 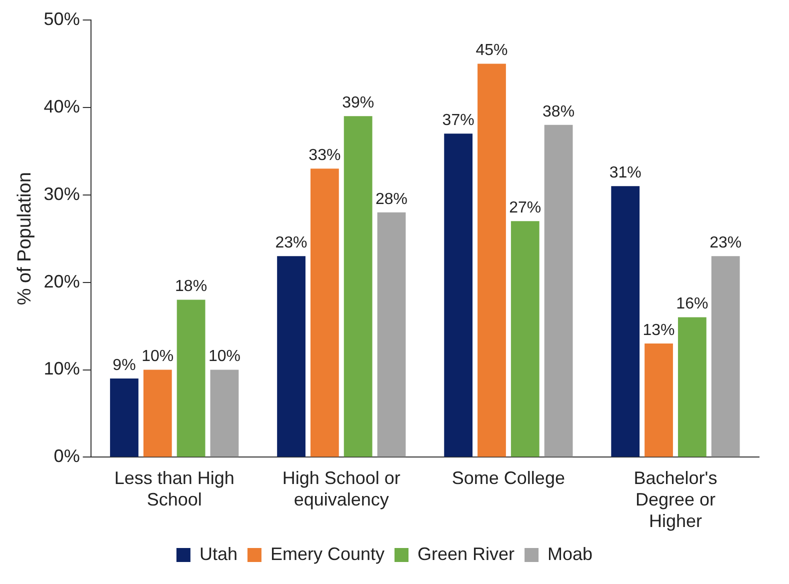 I want to click on data-label: 13%, so click(x=658, y=330).